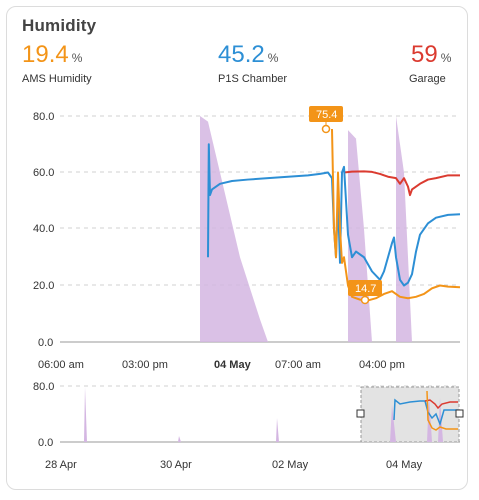 The width and height of the screenshot is (479, 500). I want to click on stat-value: 59, so click(424, 54).